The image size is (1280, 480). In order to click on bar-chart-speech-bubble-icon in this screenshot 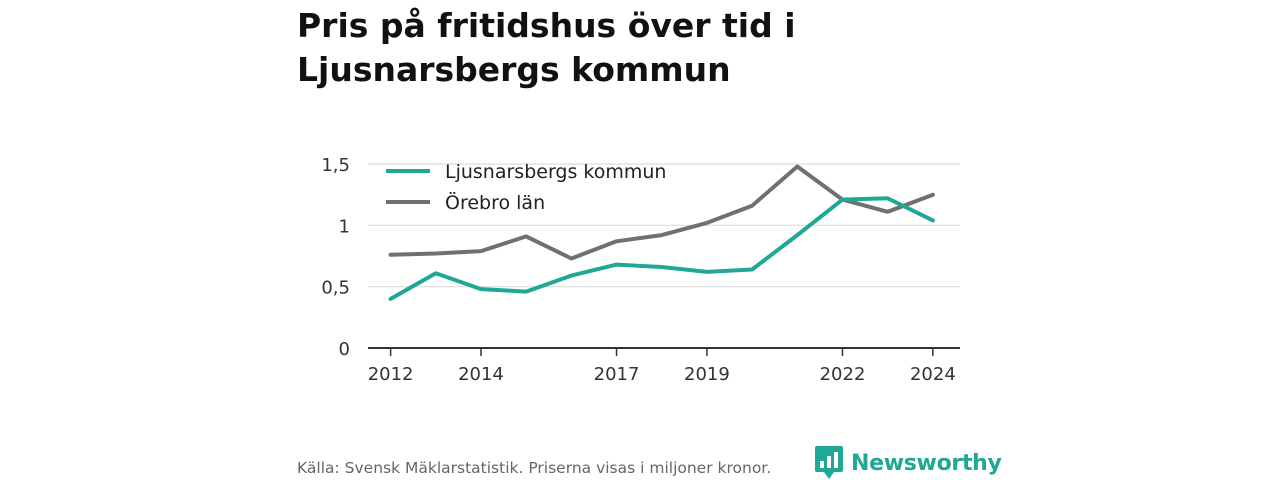, I will do `click(829, 462)`.